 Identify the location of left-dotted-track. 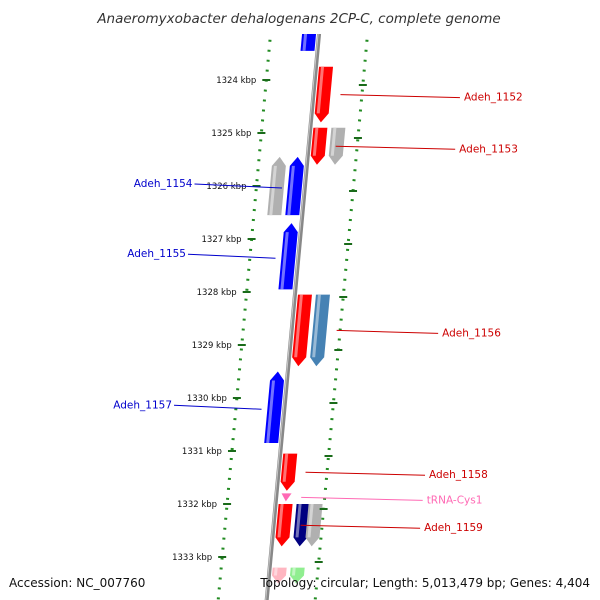
(246, 300).